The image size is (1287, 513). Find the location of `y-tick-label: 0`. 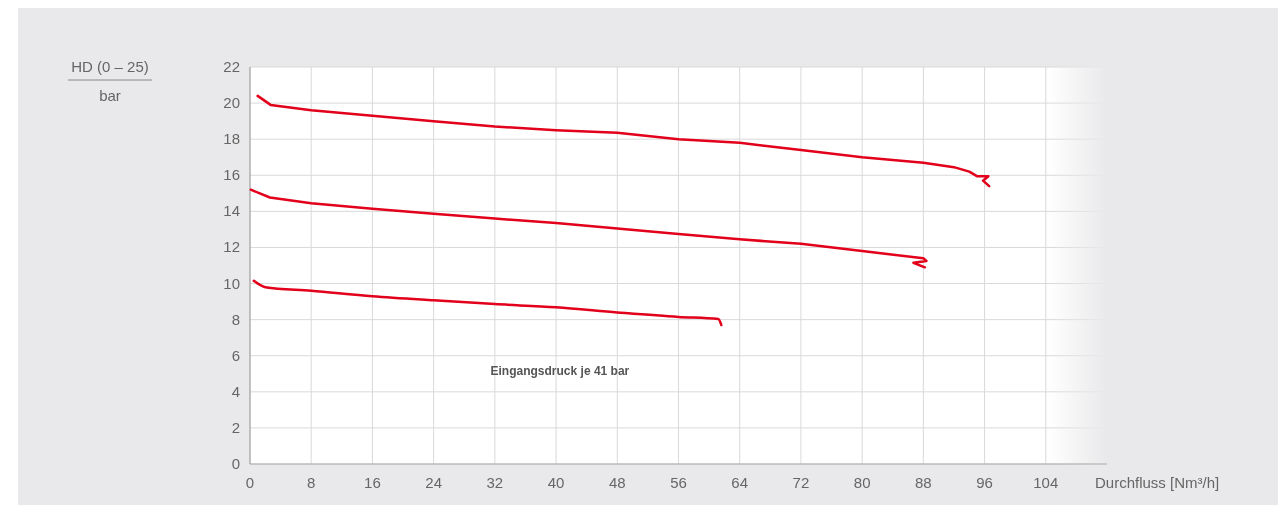

y-tick-label: 0 is located at coordinates (235, 463).